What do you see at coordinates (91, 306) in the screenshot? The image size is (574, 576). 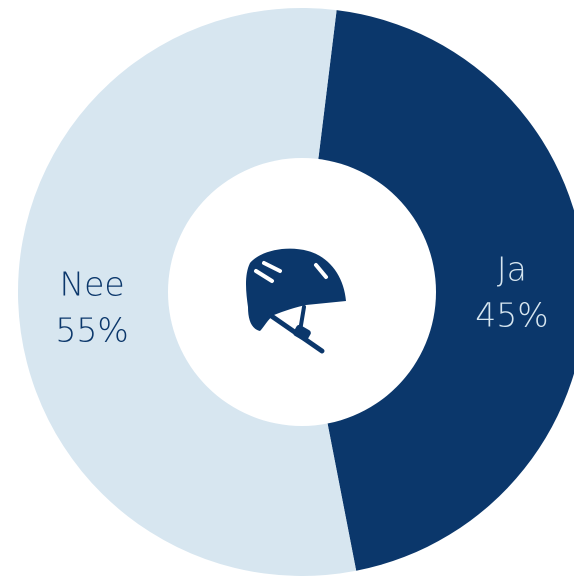 I see `slice-label-nee: Nee 55%` at bounding box center [91, 306].